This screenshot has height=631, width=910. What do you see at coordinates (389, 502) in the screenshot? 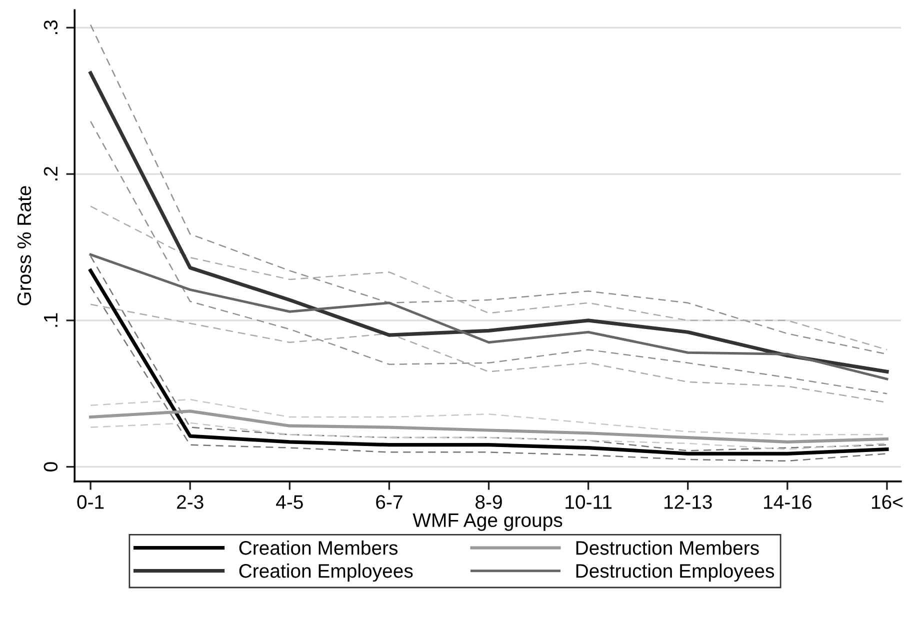
I see `x-tick-label: 6-7` at bounding box center [389, 502].